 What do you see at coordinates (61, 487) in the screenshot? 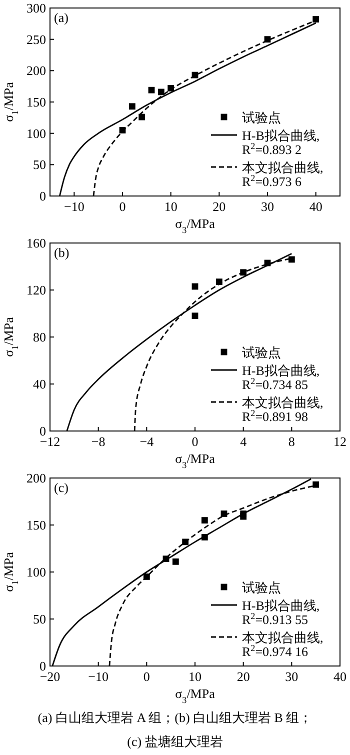
I see `annotation: (c)` at bounding box center [61, 487].